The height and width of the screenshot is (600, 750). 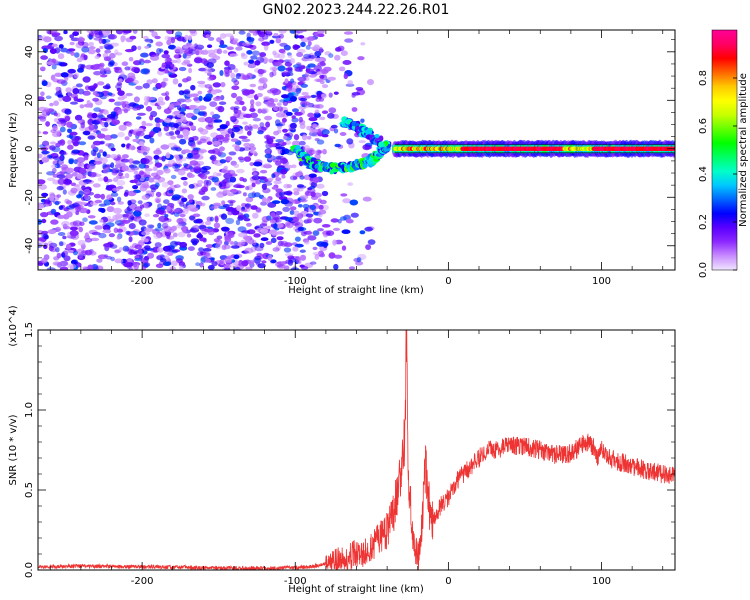 What do you see at coordinates (29, 100) in the screenshot?
I see `y-tick-label: 20` at bounding box center [29, 100].